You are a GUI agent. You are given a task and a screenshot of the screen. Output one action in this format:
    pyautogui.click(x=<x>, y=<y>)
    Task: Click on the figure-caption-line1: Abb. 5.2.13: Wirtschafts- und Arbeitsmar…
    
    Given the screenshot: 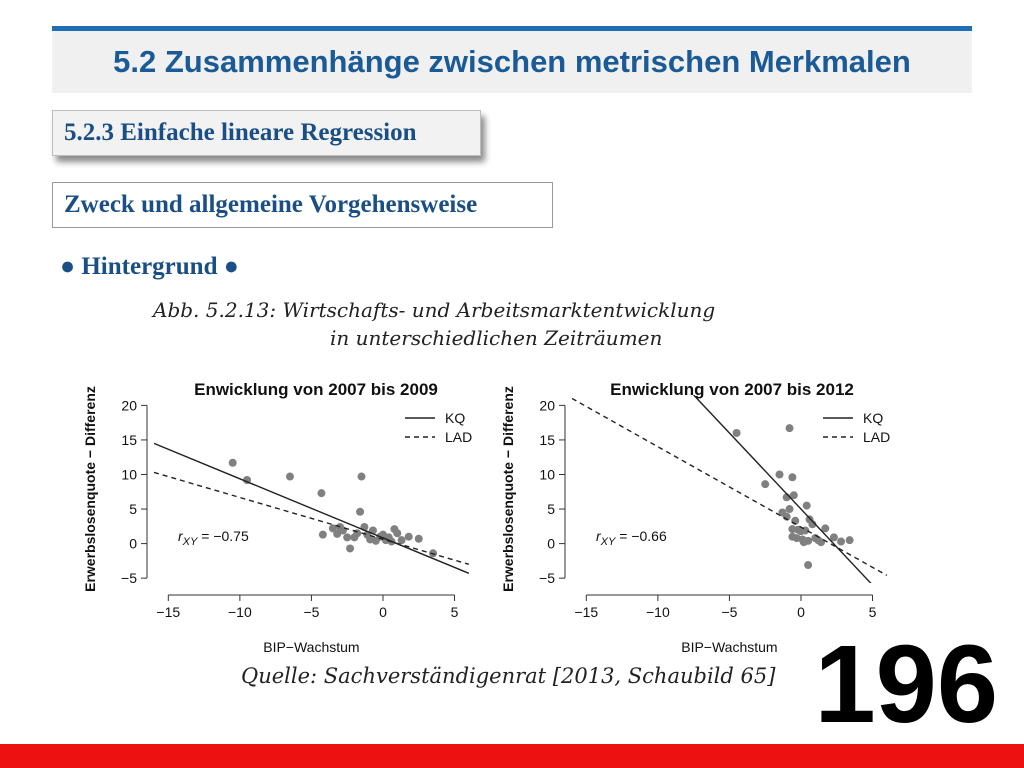 What is the action you would take?
    pyautogui.click(x=434, y=310)
    